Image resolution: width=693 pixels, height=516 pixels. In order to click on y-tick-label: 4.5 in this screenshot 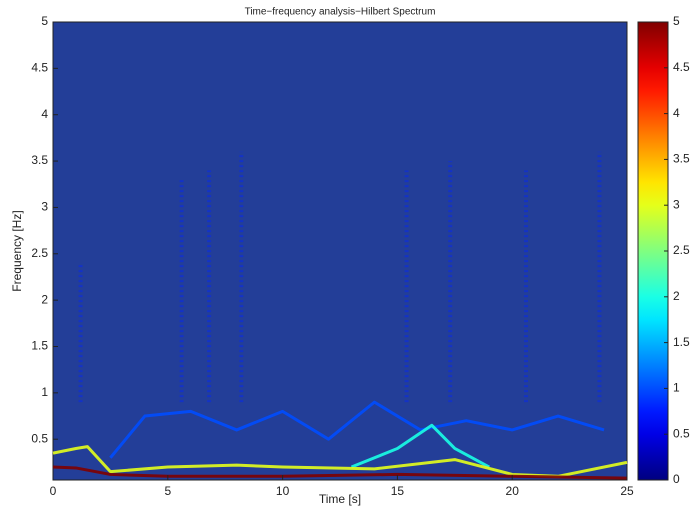, I will do `click(39, 68)`.